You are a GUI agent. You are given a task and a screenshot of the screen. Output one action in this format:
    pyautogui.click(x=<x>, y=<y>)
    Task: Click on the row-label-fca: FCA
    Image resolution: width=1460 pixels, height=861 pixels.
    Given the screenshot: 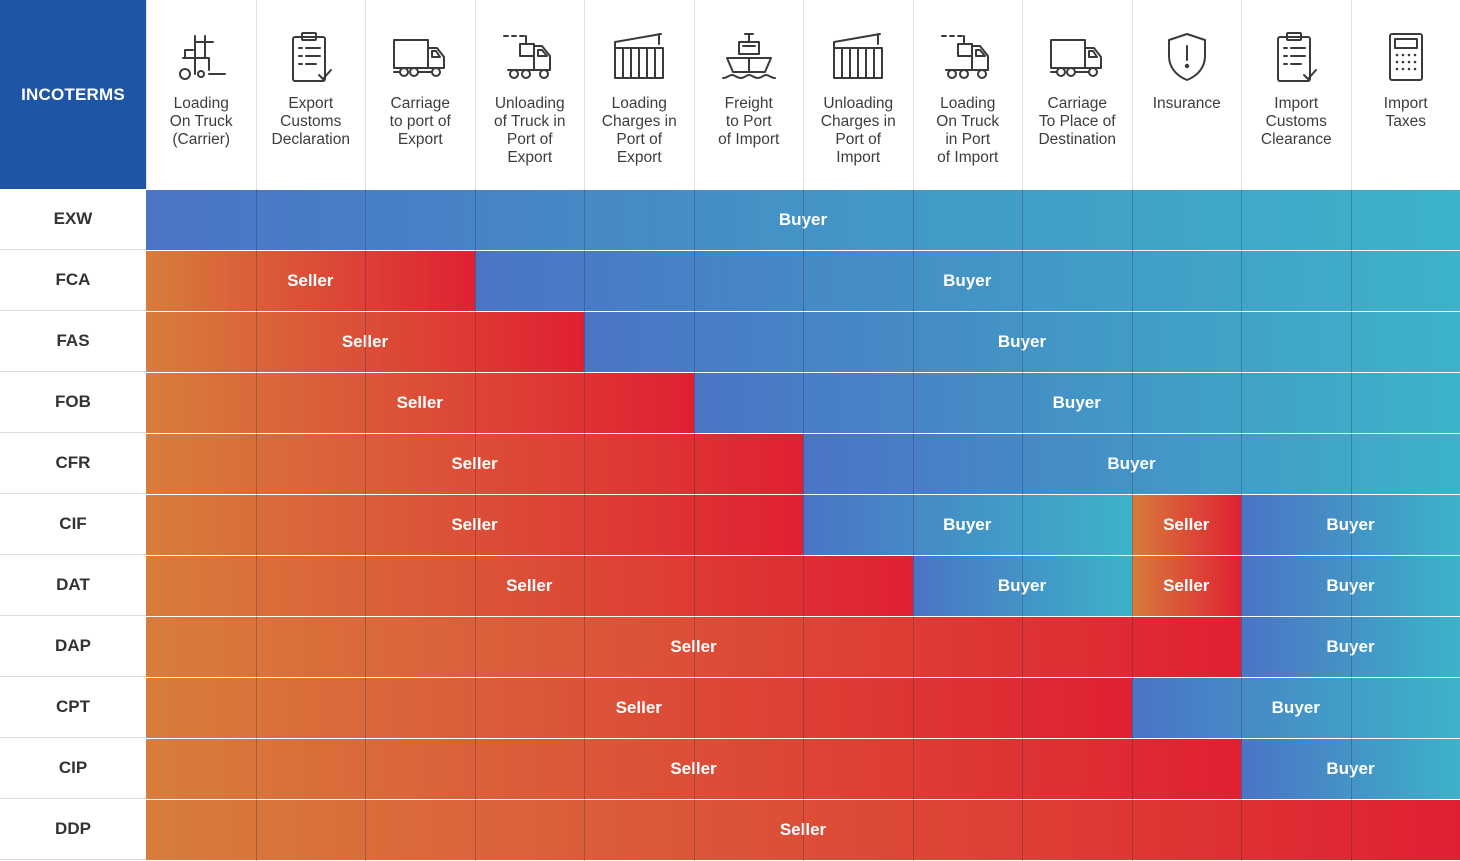 What is the action you would take?
    pyautogui.click(x=73, y=280)
    